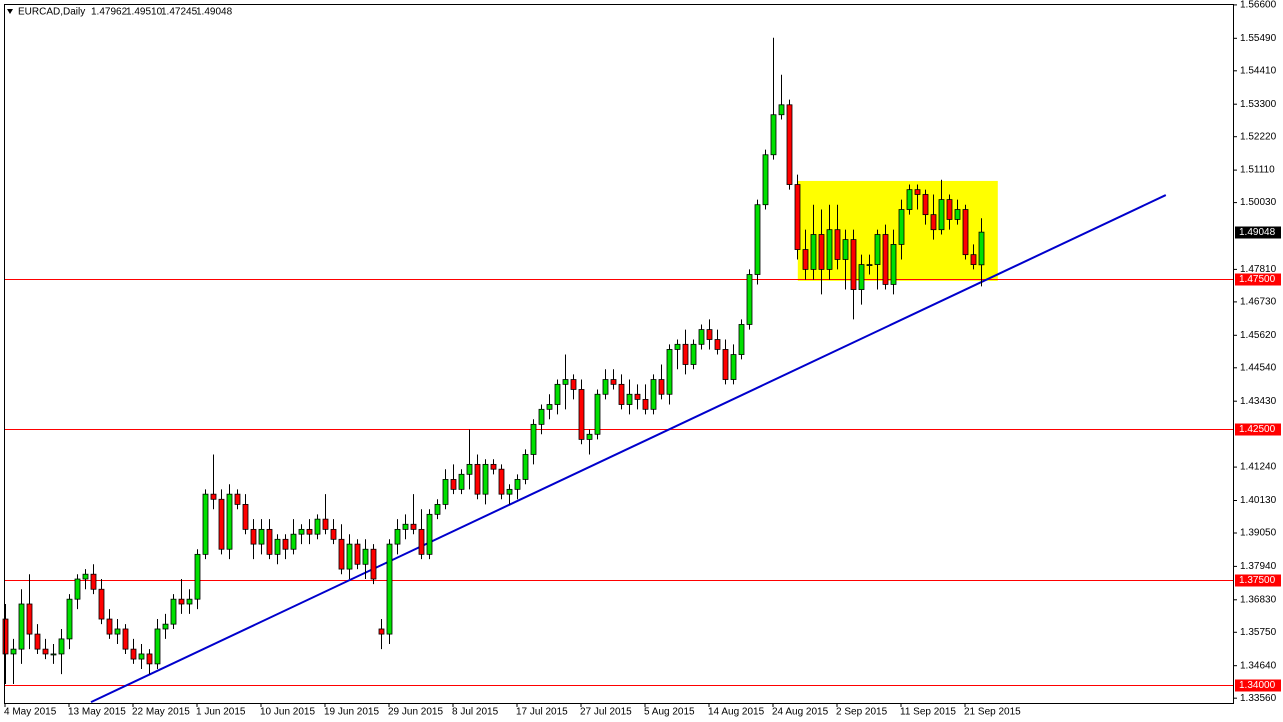 Image resolution: width=1283 pixels, height=722 pixels. What do you see at coordinates (1258, 104) in the screenshot?
I see `y-tick-label: 1.53300` at bounding box center [1258, 104].